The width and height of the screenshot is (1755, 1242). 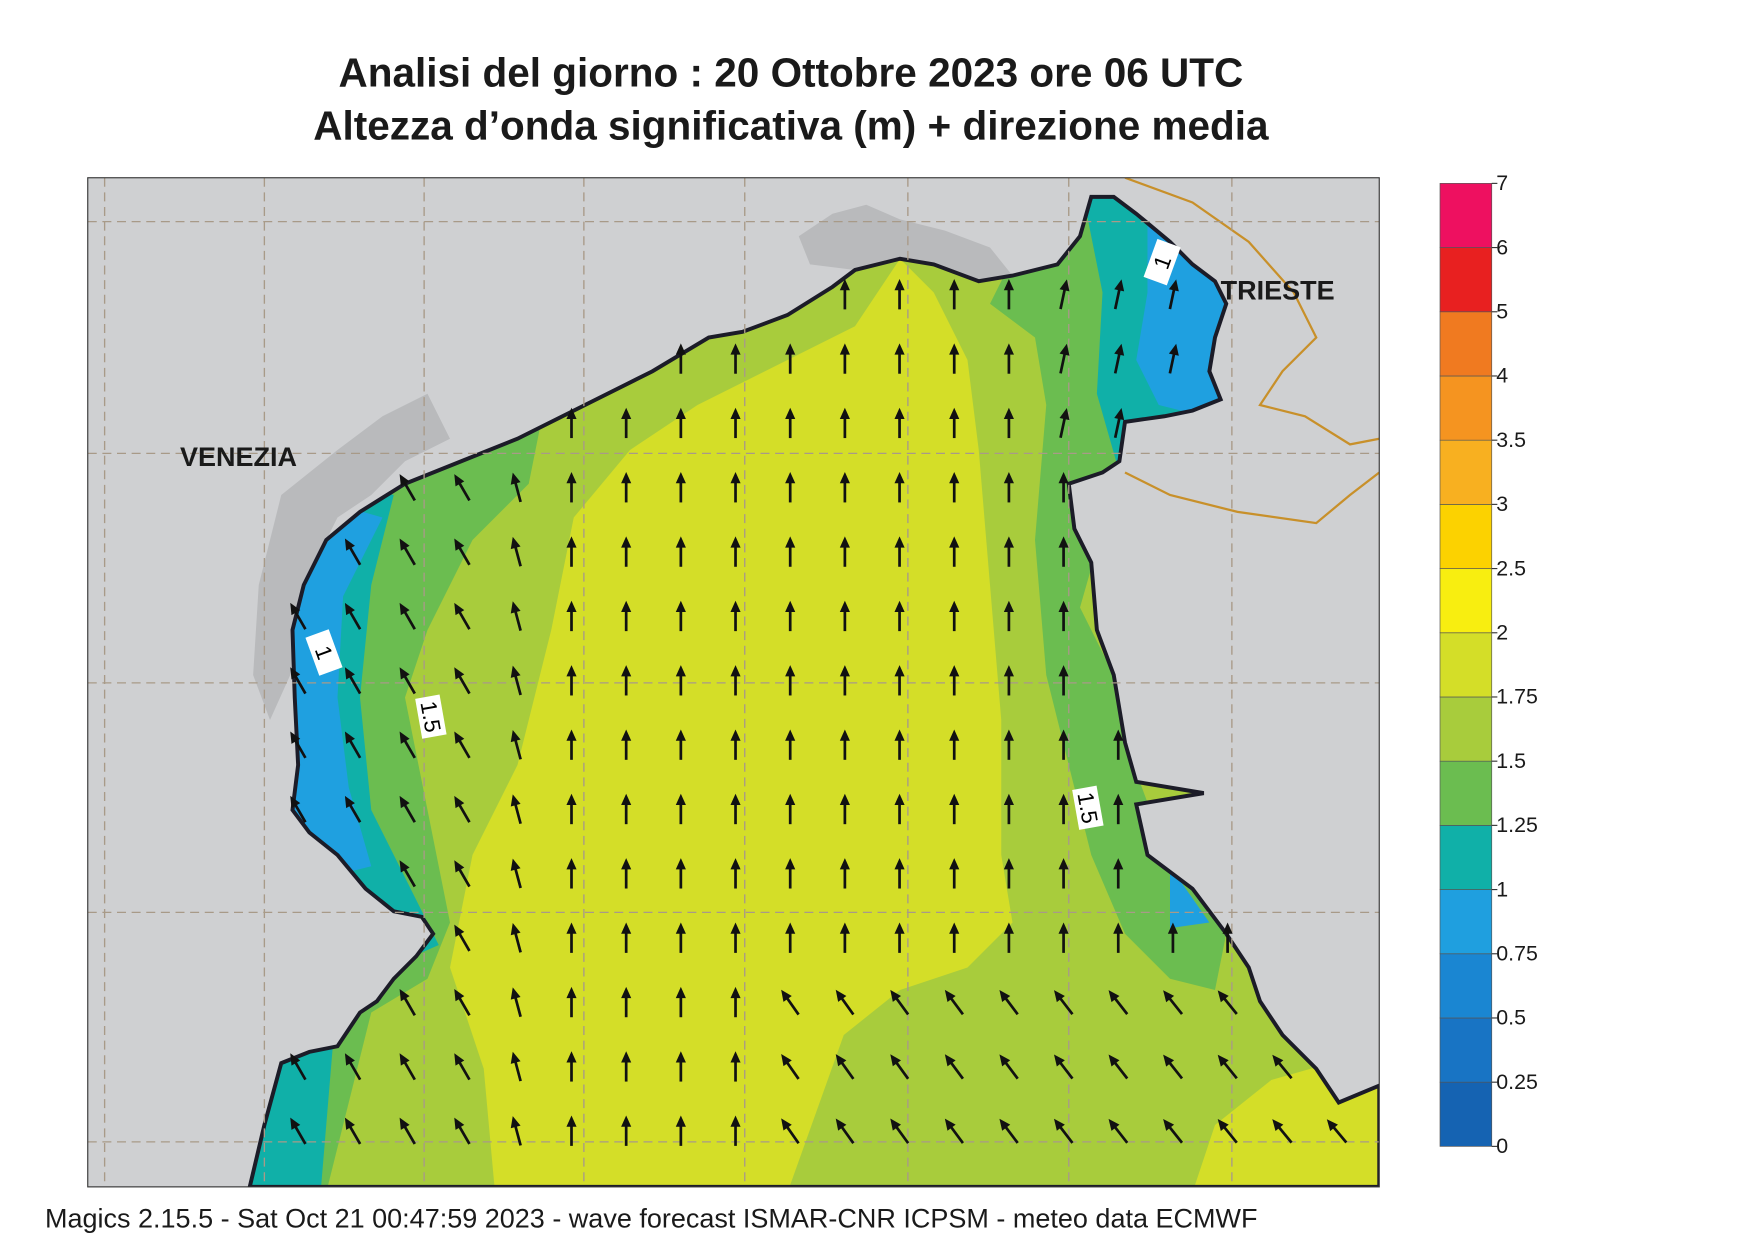 I want to click on colorbar-segment, so click(x=1466, y=1114).